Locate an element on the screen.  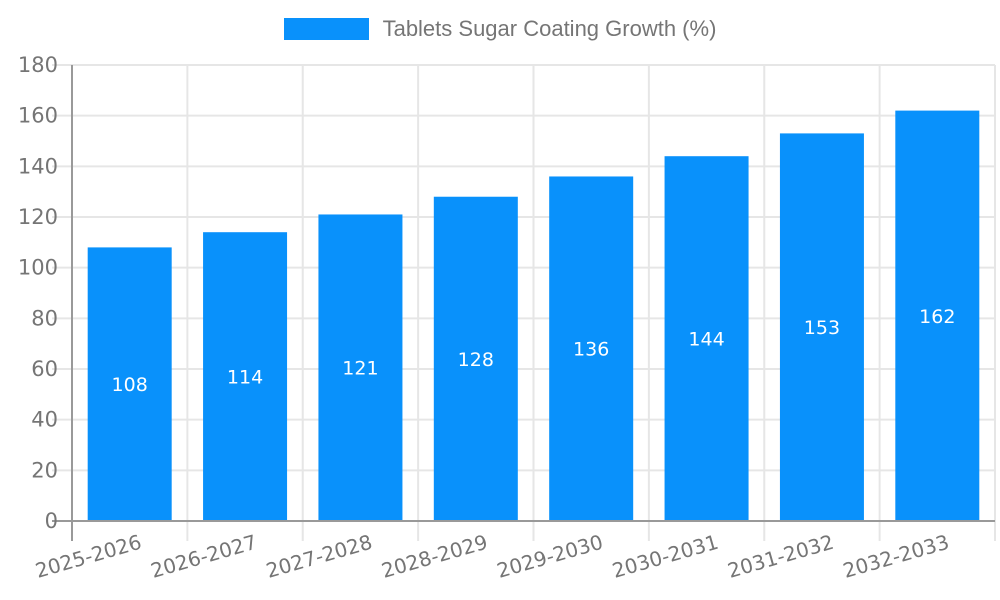
x-tick-label: 2025-2026 is located at coordinates (88, 556).